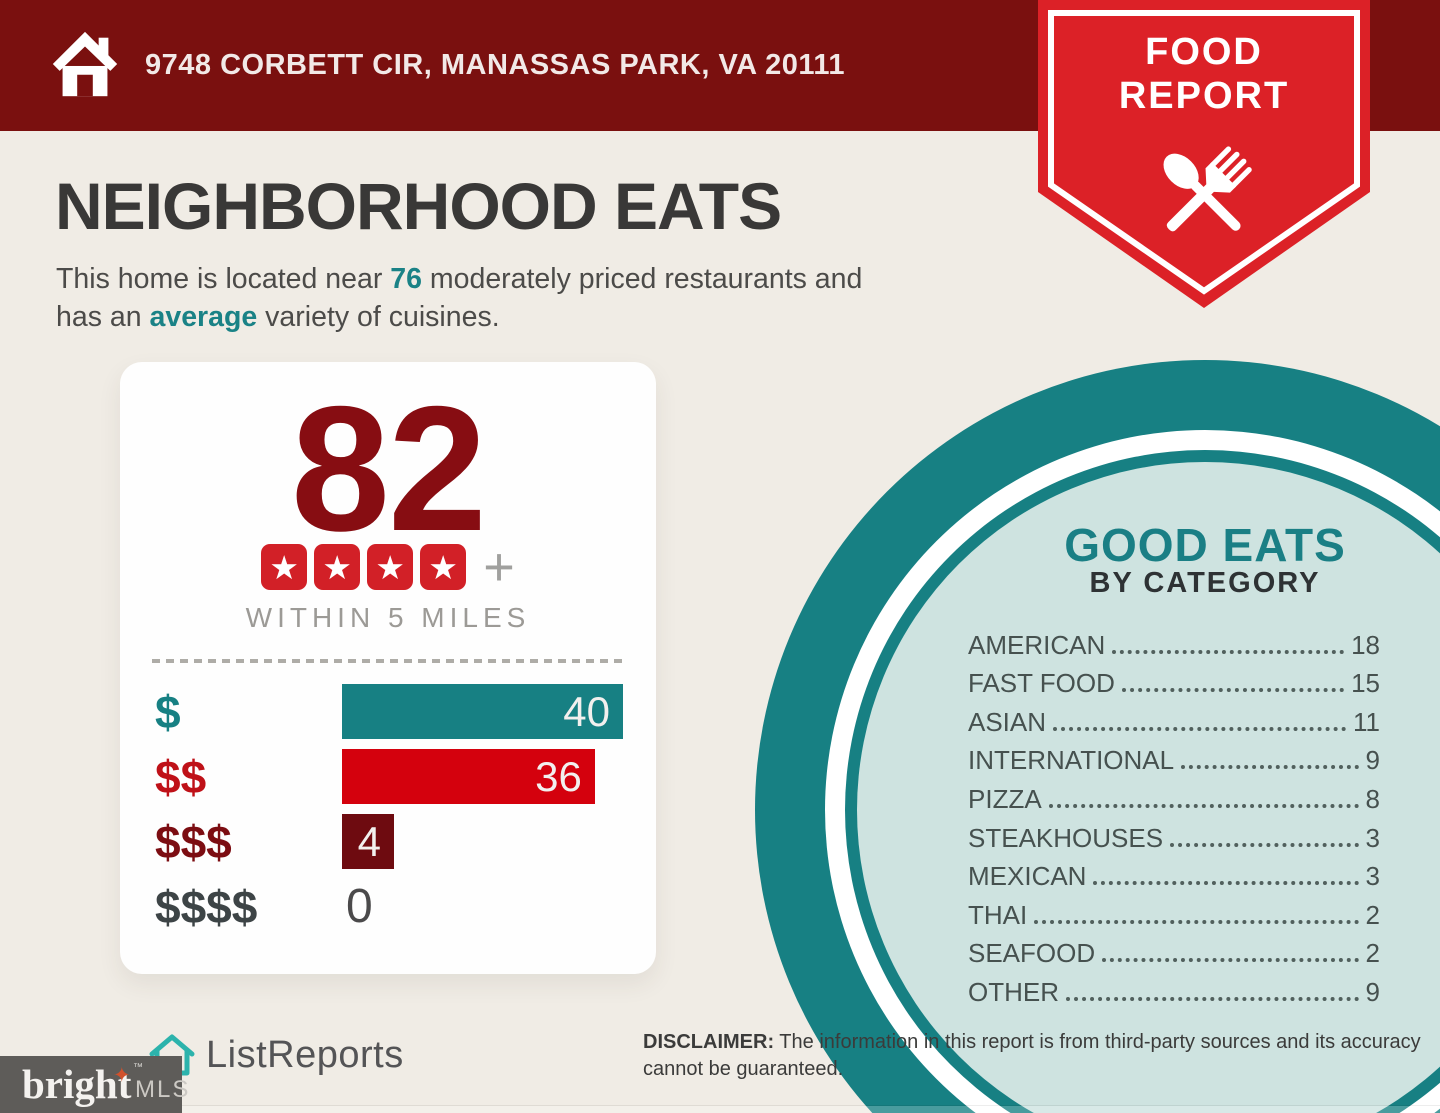  I want to click on ribbon-shape, so click(1204, 154).